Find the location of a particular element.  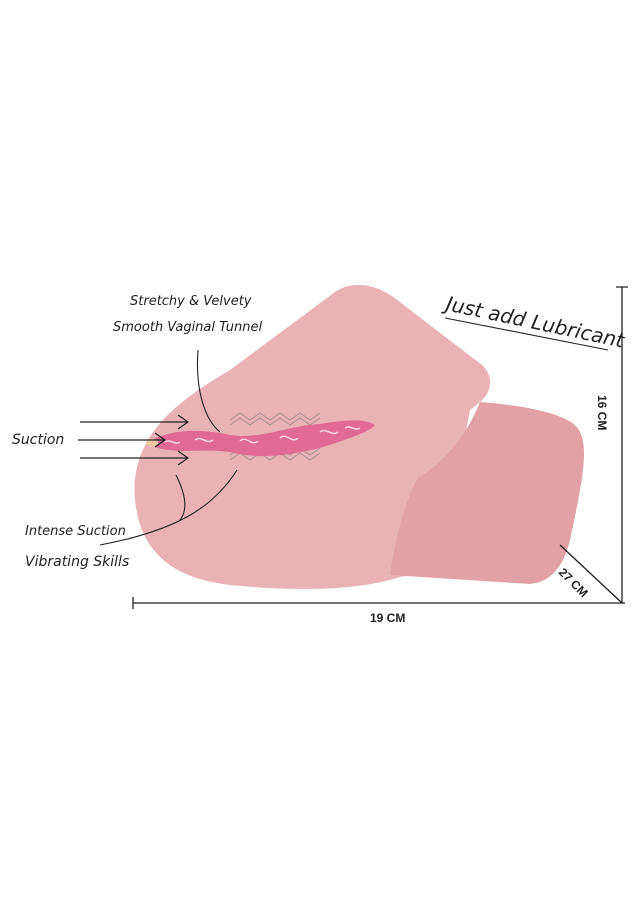

tunnel-texture is located at coordinates (262, 435).